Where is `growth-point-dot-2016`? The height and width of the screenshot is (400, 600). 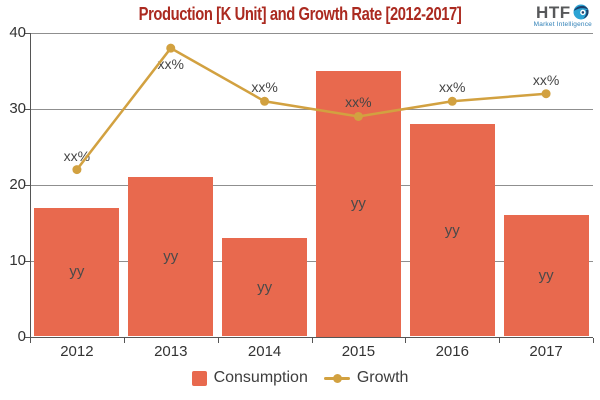 growth-point-dot-2016 is located at coordinates (452, 101).